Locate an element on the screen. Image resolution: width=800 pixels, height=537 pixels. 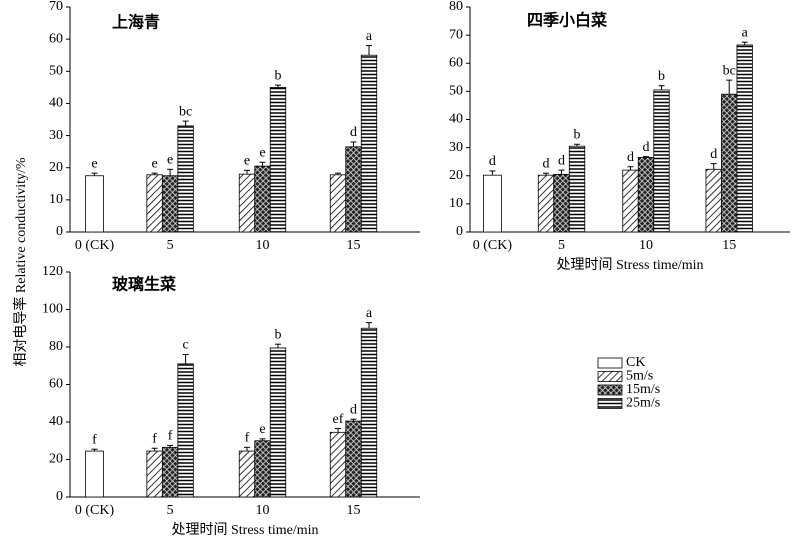
y-axis-label: 相对电导率 Relative conductivity/% is located at coordinates (20, 262).